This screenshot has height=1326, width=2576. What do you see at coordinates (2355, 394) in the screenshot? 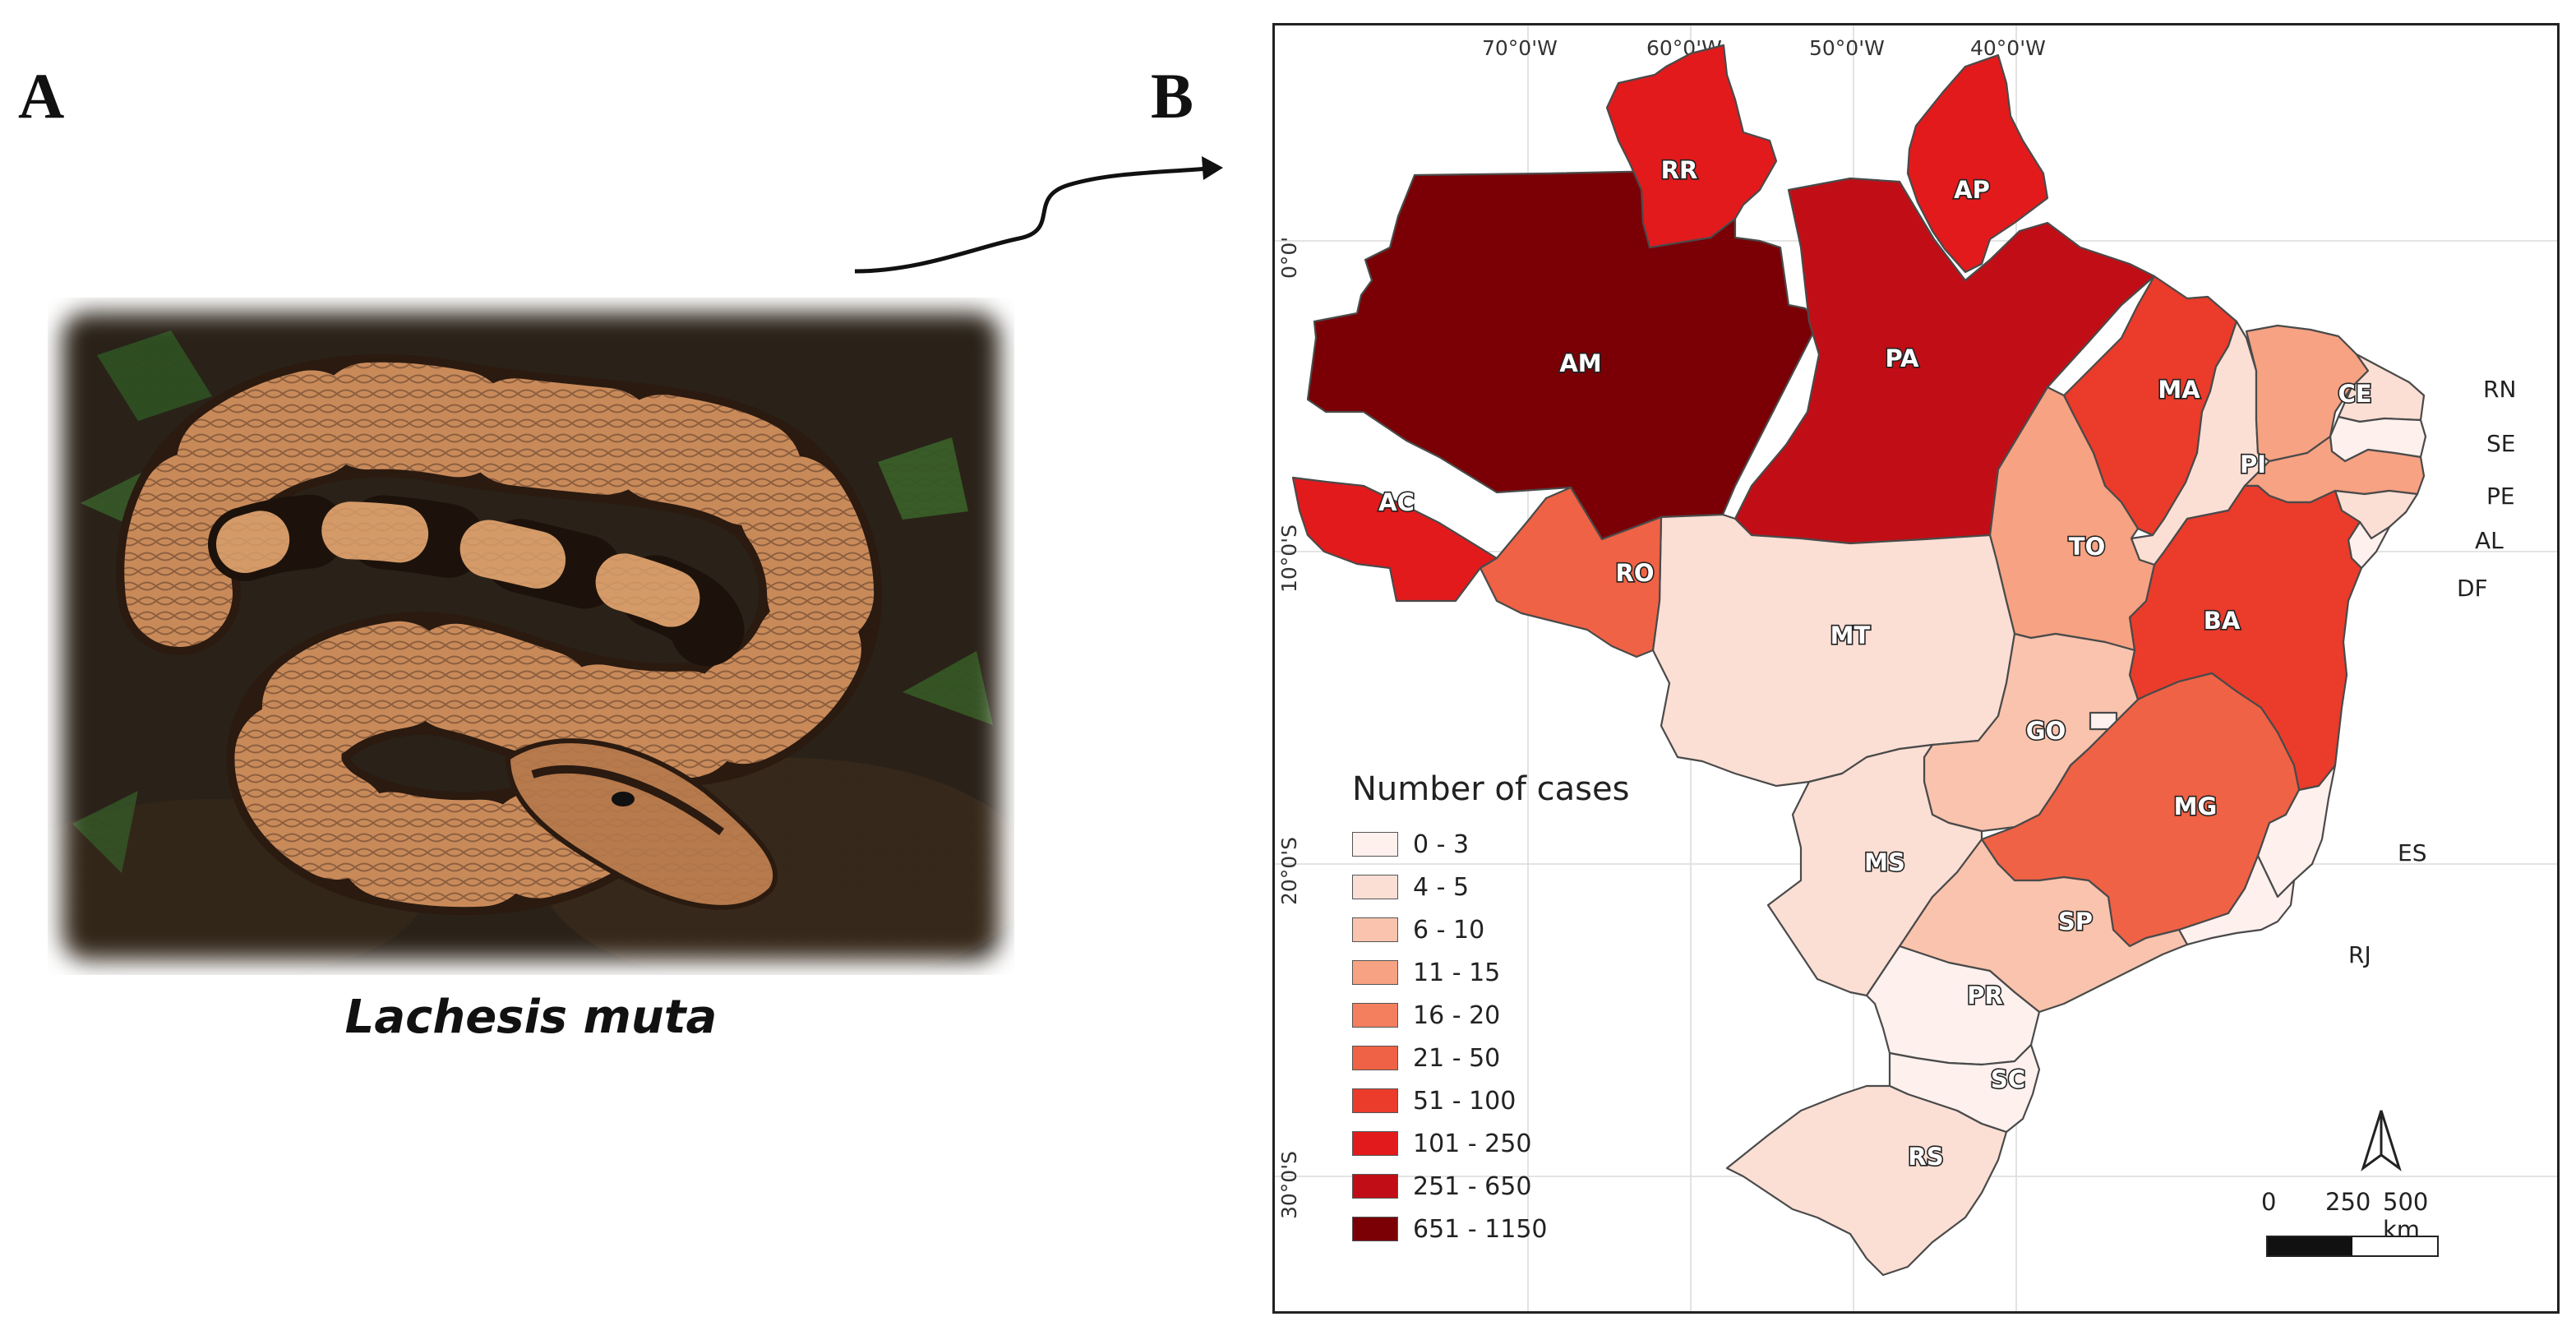
I see `label-ce: CE` at bounding box center [2355, 394].